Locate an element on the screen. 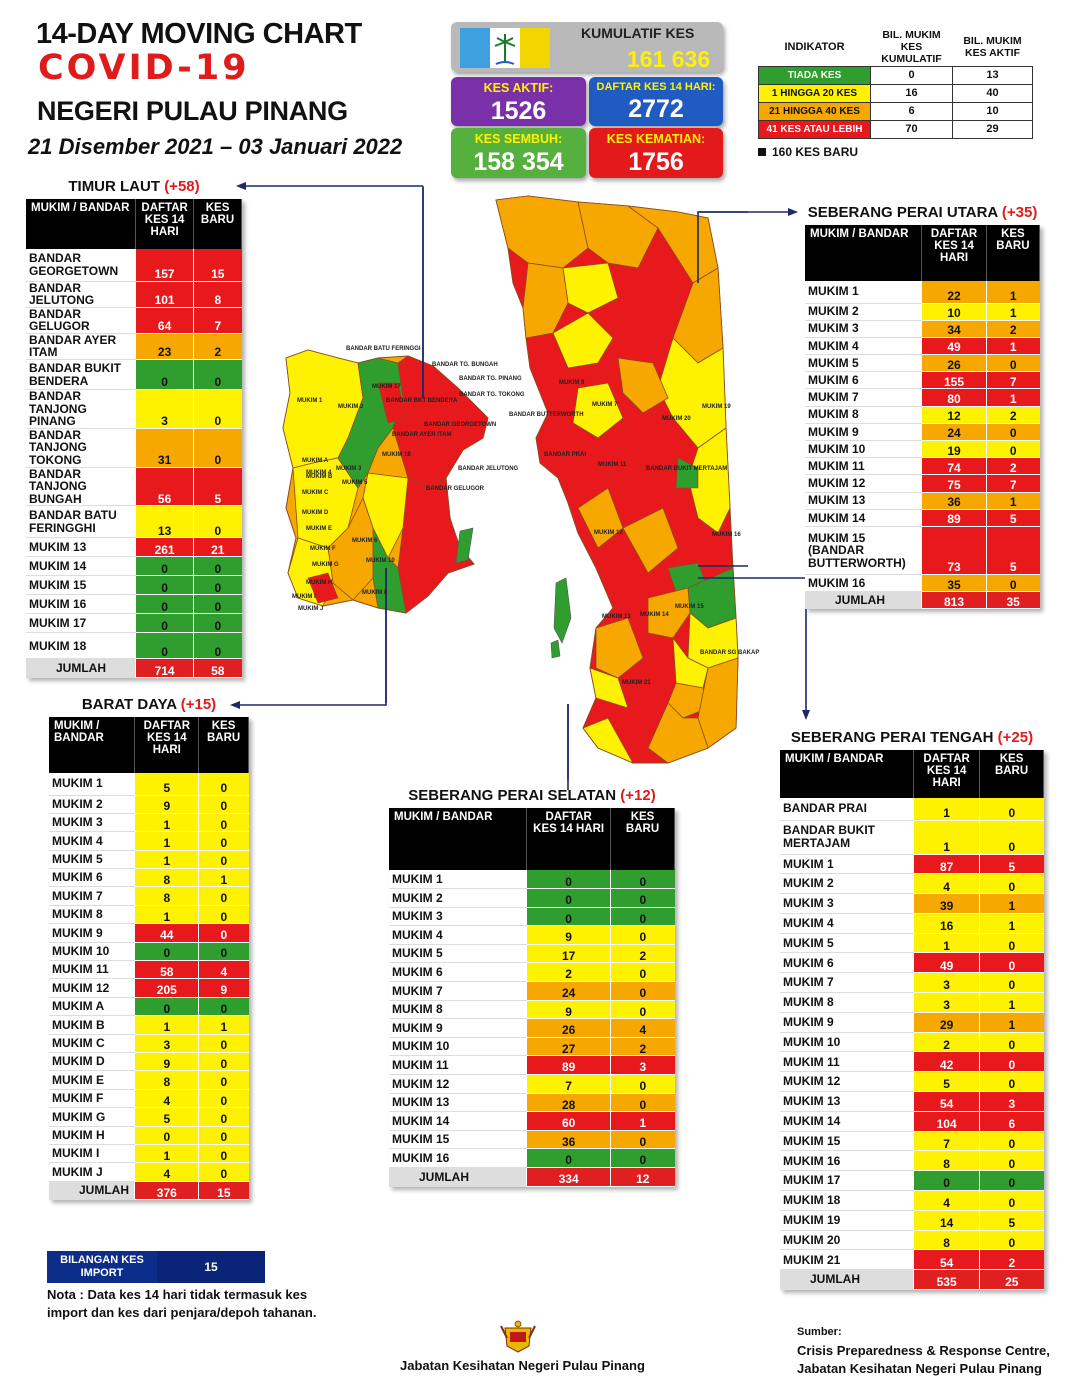 Image resolution: width=1080 pixels, height=1388 pixels. map-label: MUKIM 5 is located at coordinates (355, 483).